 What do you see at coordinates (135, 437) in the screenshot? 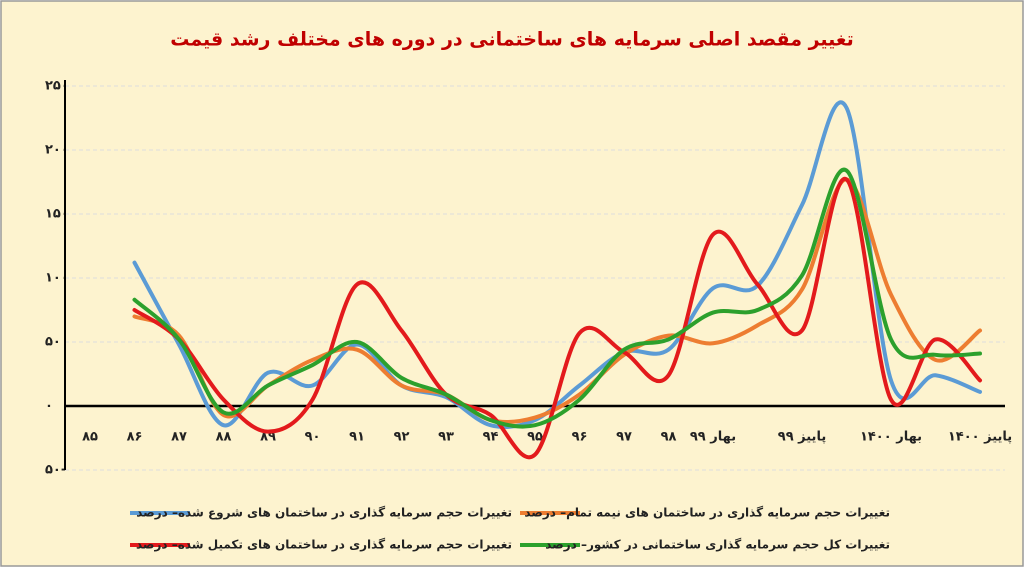
I see `x-tick-label: ۸۶` at bounding box center [135, 437].